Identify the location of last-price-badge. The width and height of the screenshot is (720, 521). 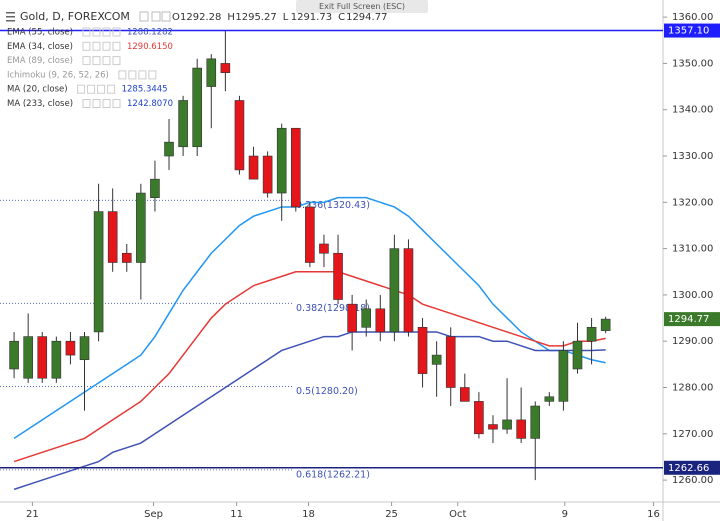
(692, 319).